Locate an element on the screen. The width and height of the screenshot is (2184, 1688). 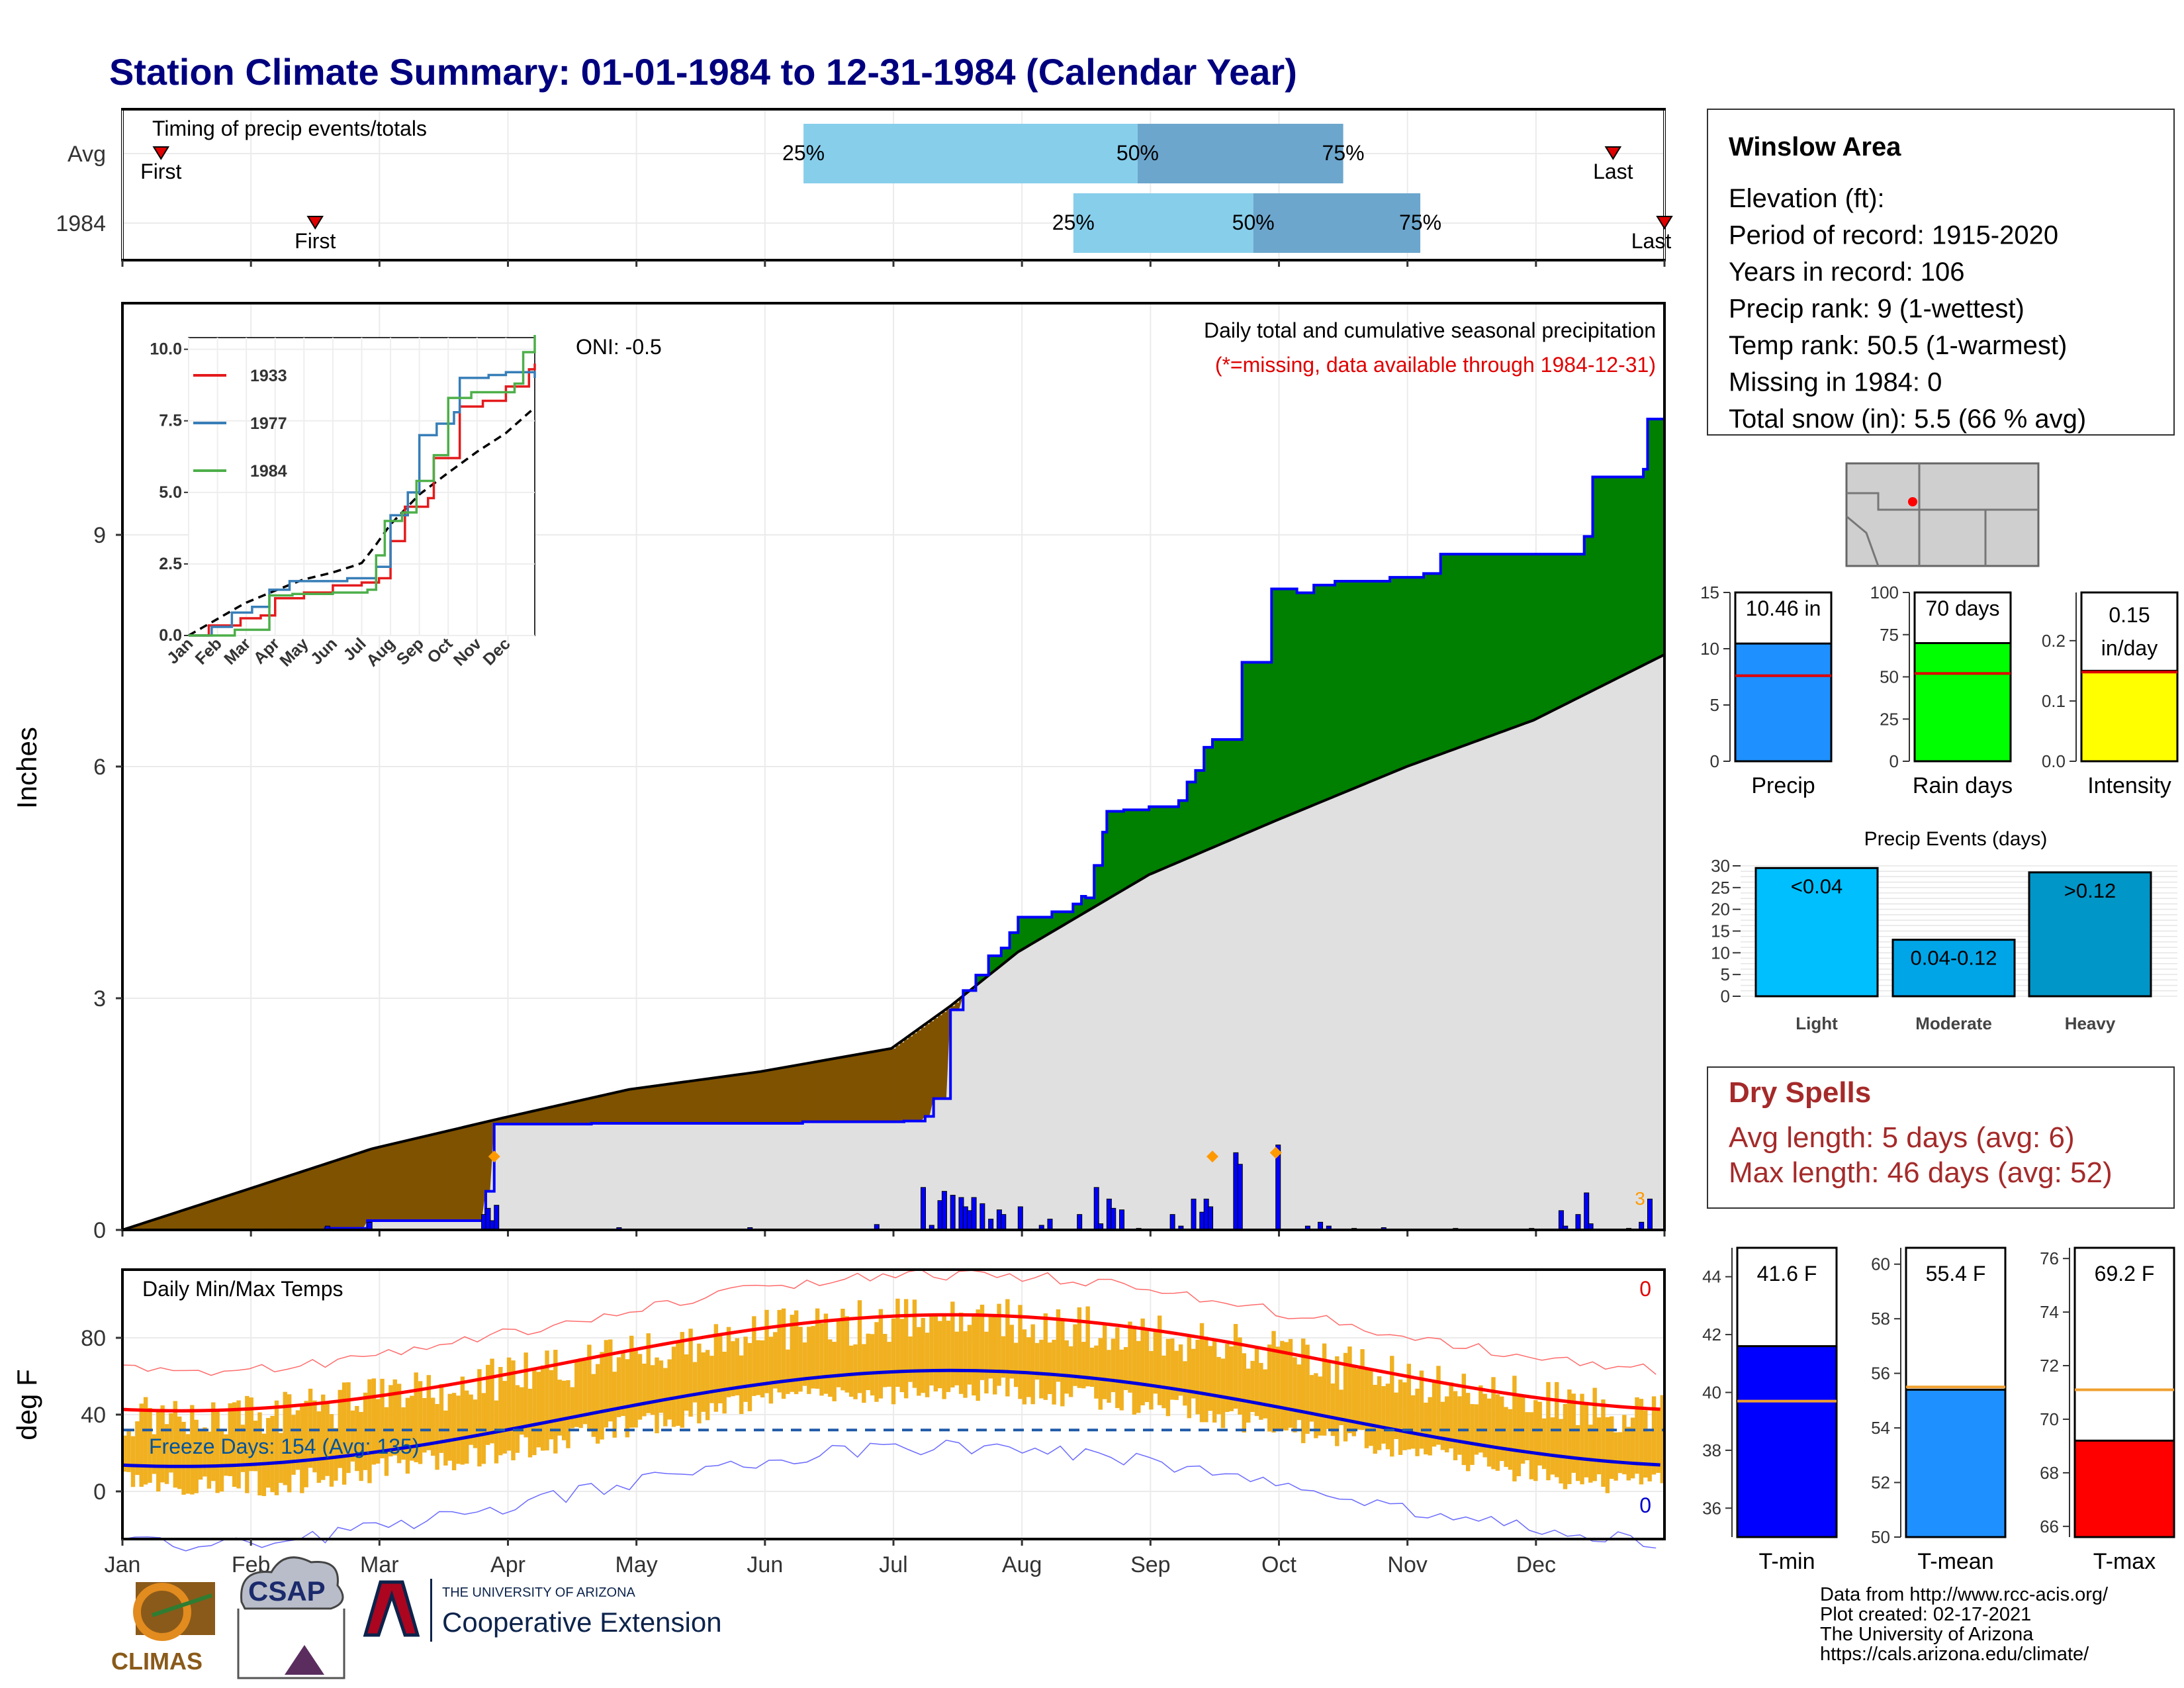
events-category: Heavy is located at coordinates (2090, 1023).